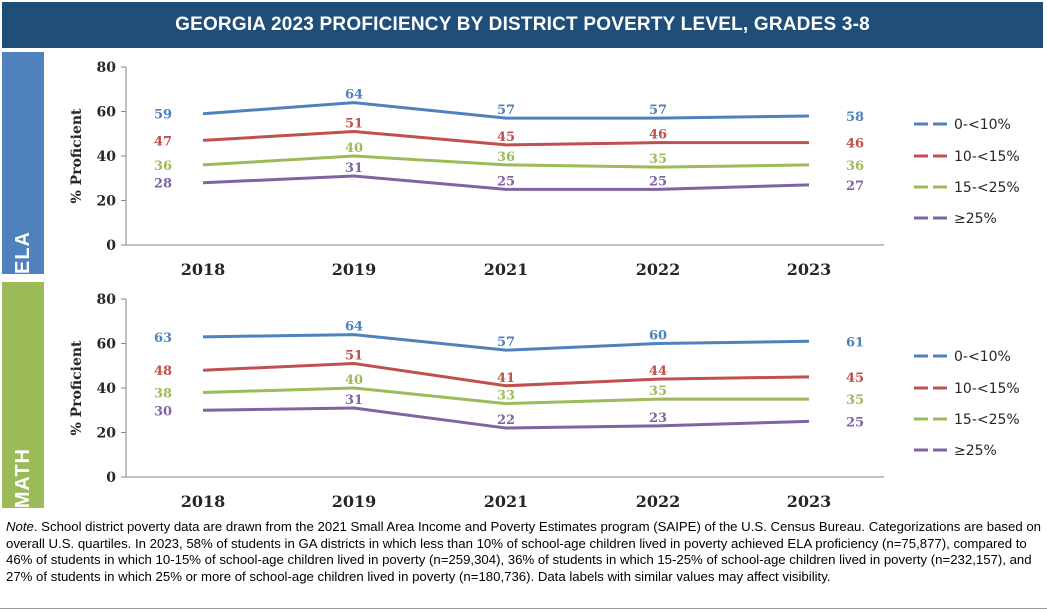  What do you see at coordinates (523, 608) in the screenshot?
I see `bottom-divider` at bounding box center [523, 608].